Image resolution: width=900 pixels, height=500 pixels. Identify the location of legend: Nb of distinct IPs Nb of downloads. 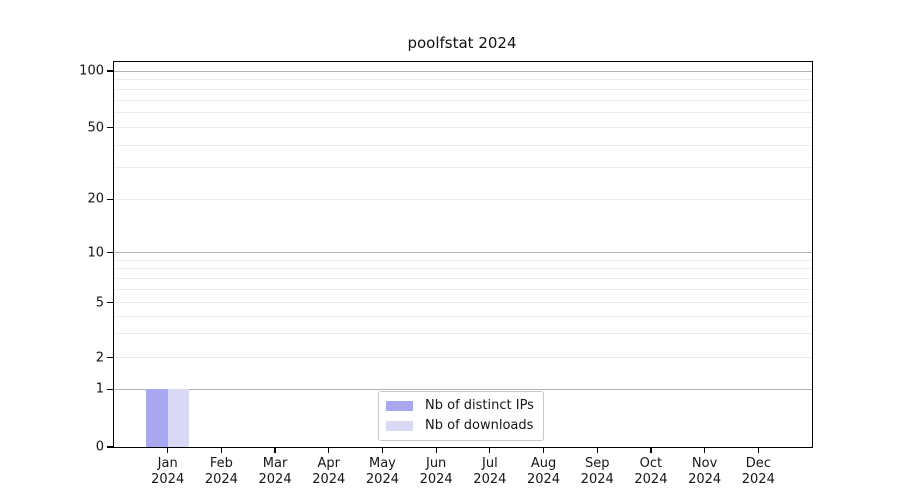
(461, 416).